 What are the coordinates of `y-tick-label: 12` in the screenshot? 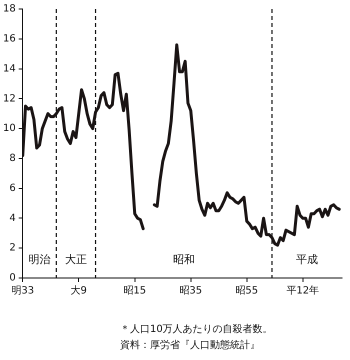 It's located at (9, 98).